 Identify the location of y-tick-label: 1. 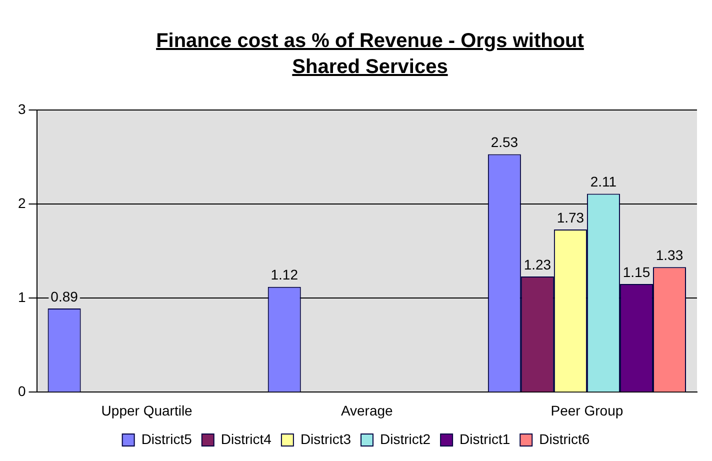
(22, 296).